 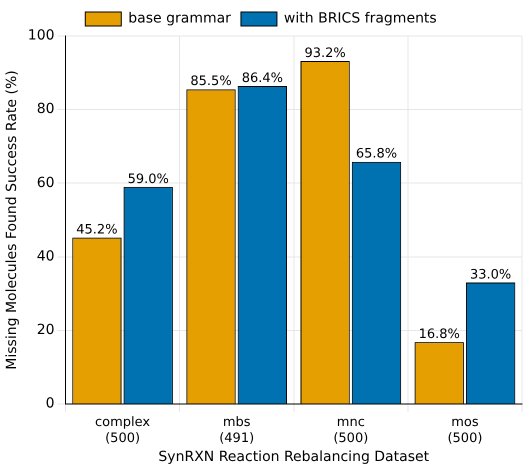 I want to click on y-tick-label: 80, so click(x=45, y=109).